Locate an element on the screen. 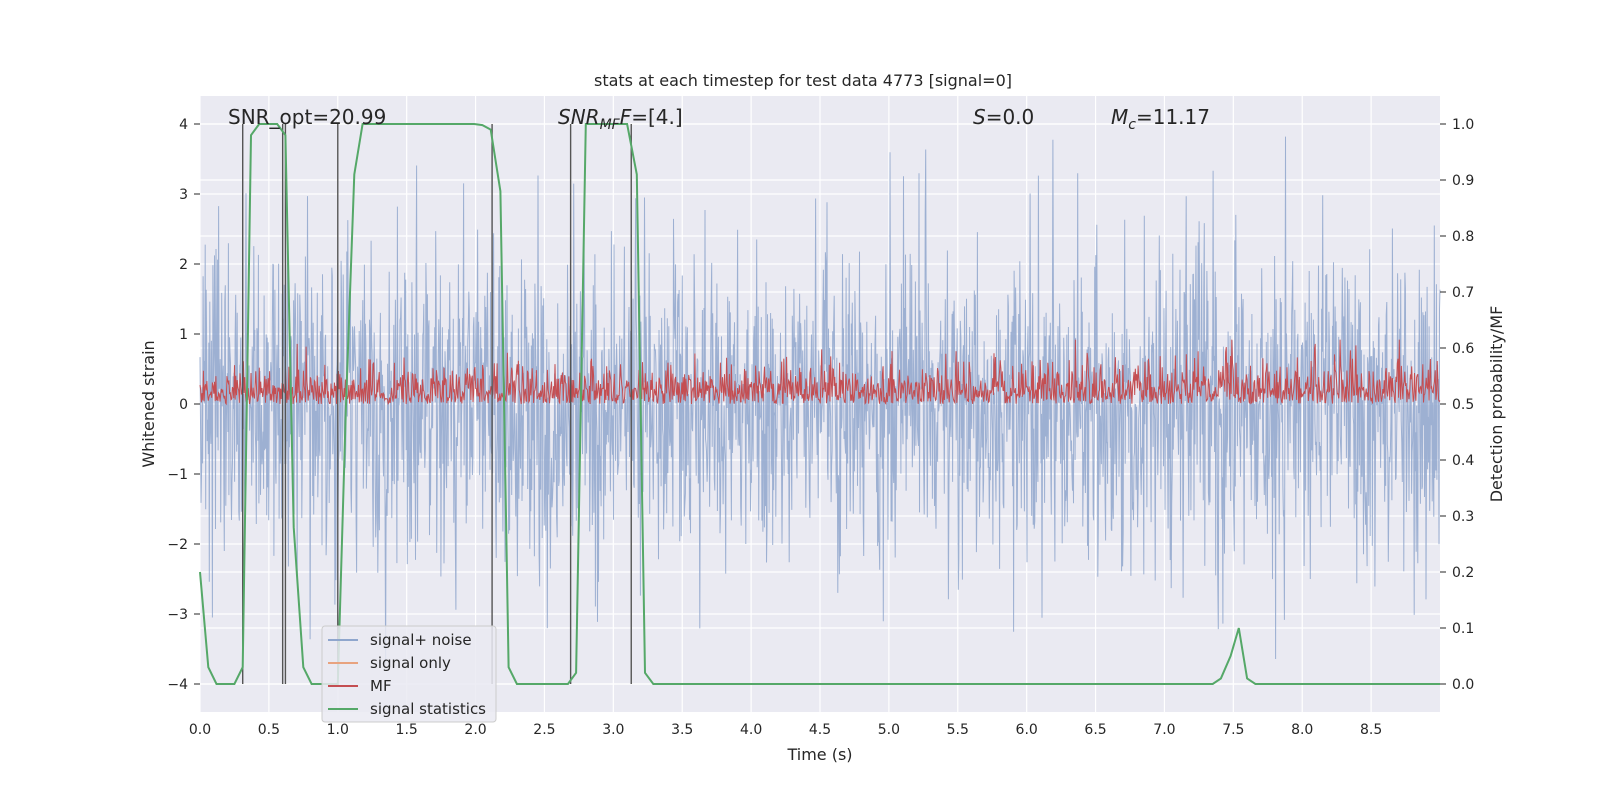 This screenshot has width=1600, height=800. annotations: SNR_opt=20.99 SNRMFF=[4.] S=0.0 Mc=11.17 is located at coordinates (719, 119).